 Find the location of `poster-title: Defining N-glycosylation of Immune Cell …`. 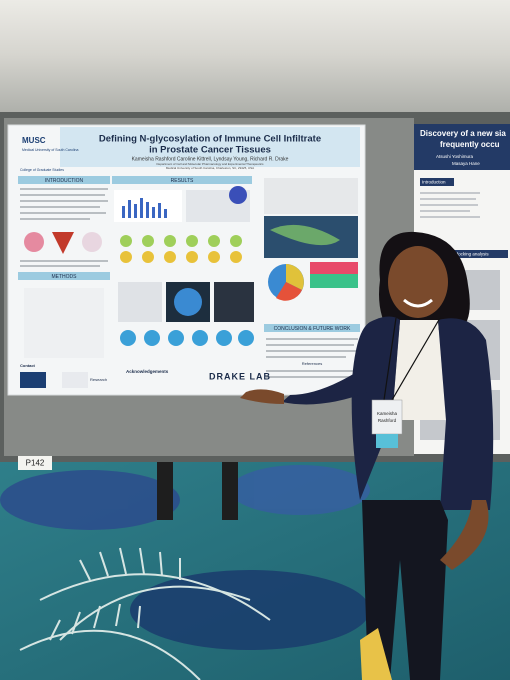

poster-title: Defining N-glycosylation of Immune Cell … is located at coordinates (210, 139).